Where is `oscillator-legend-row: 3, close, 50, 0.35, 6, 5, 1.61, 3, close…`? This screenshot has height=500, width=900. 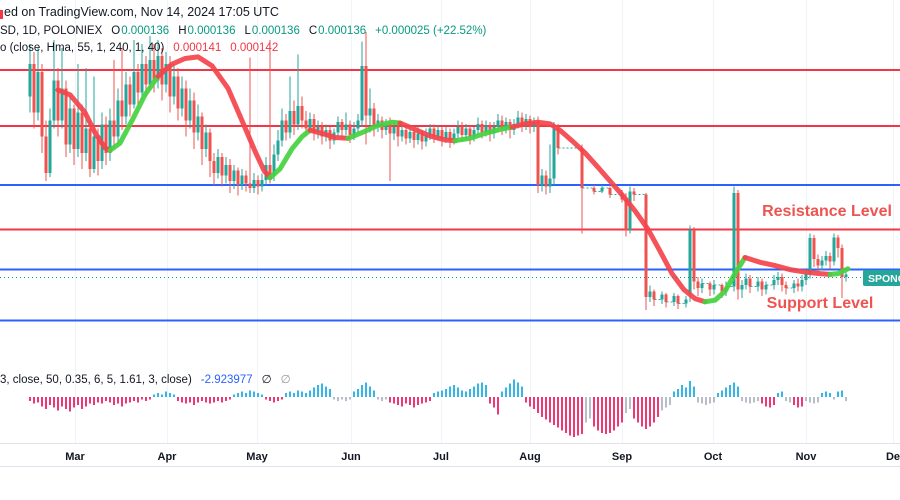
oscillator-legend-row: 3, close, 50, 0.35, 6, 5, 1.61, 3, close… is located at coordinates (145, 380).